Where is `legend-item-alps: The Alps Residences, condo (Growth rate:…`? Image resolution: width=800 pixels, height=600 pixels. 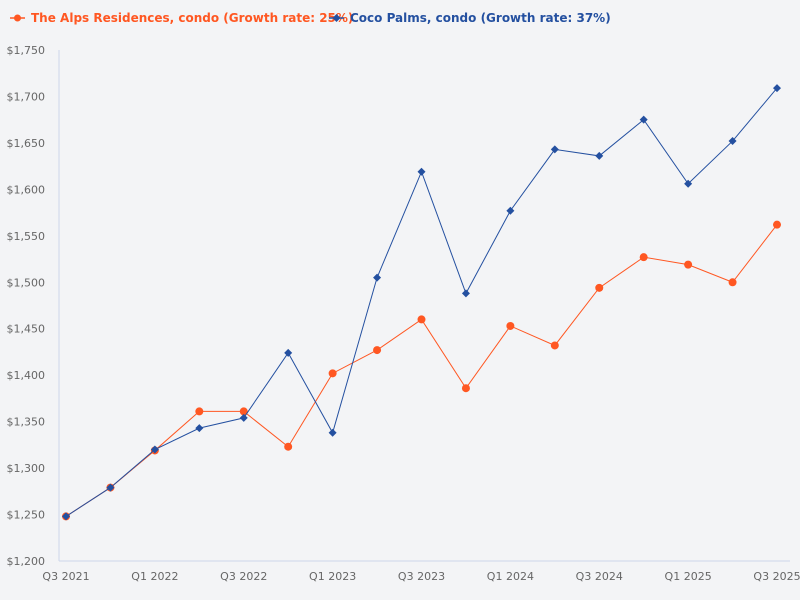 legend-item-alps: The Alps Residences, condo (Growth rate:… is located at coordinates (181, 18).